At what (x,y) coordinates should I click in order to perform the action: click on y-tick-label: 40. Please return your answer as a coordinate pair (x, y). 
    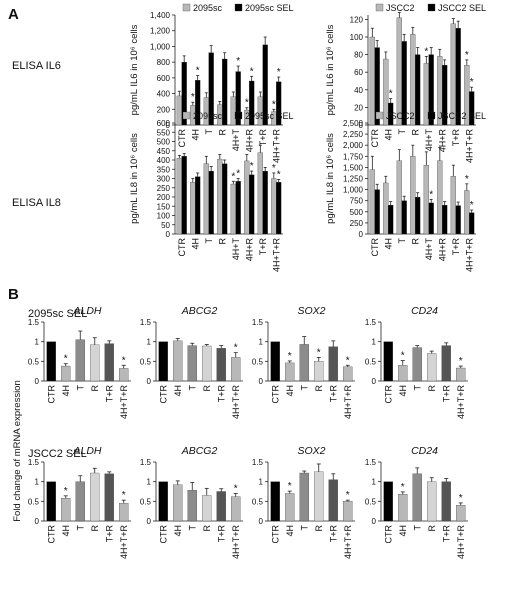
    Looking at the image, I should click on (358, 90).